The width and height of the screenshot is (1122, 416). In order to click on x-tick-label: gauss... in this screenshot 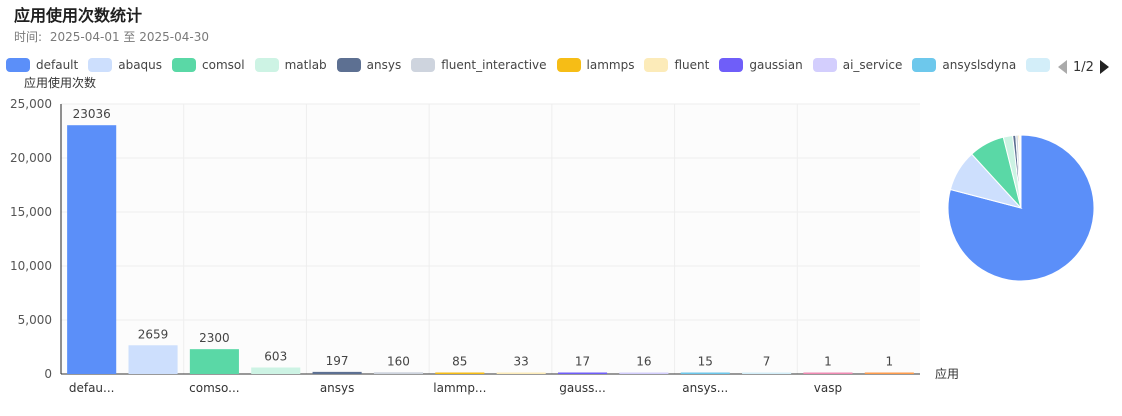, I will do `click(582, 388)`.